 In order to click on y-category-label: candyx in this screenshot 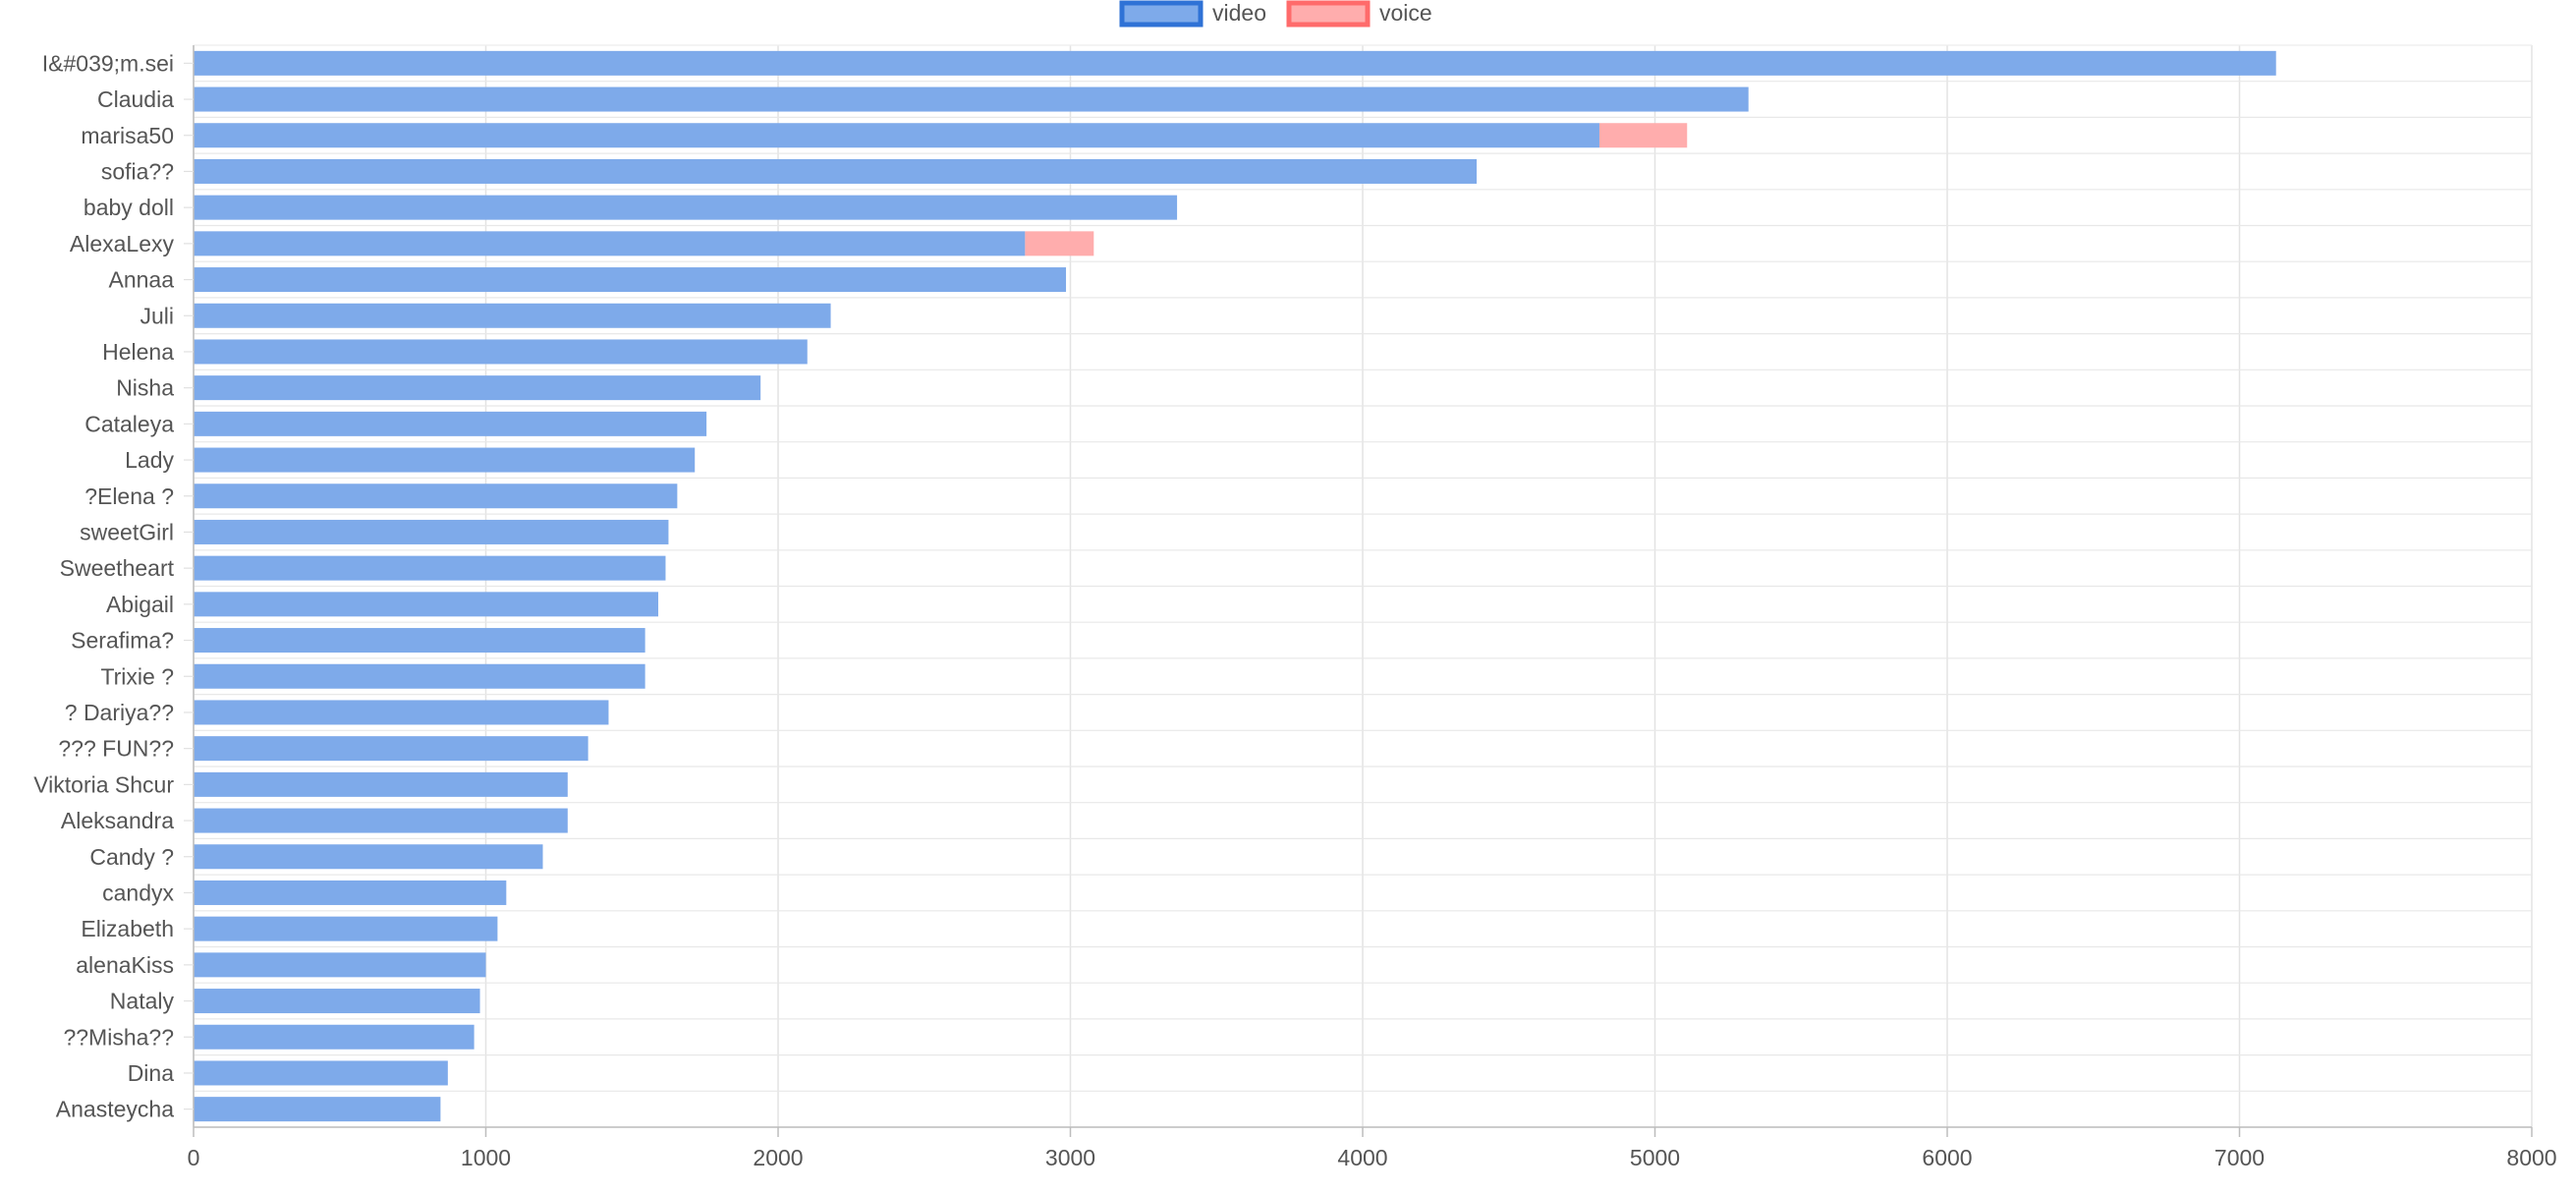, I will do `click(138, 892)`.